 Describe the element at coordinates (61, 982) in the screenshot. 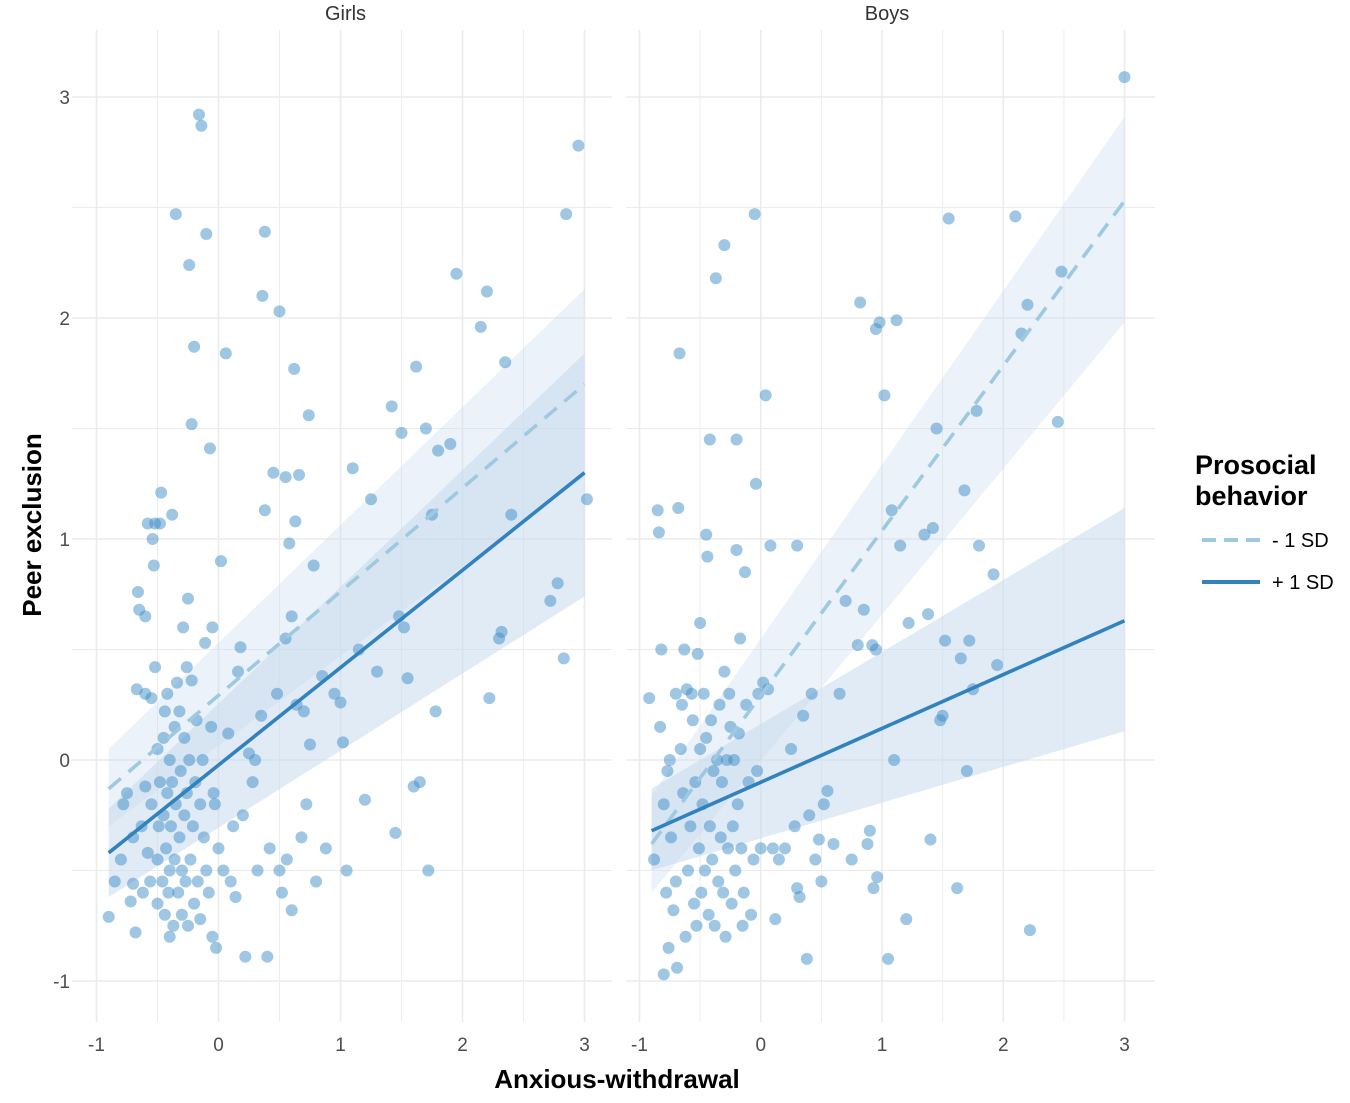

I see `y-tick-label: -1` at that location.